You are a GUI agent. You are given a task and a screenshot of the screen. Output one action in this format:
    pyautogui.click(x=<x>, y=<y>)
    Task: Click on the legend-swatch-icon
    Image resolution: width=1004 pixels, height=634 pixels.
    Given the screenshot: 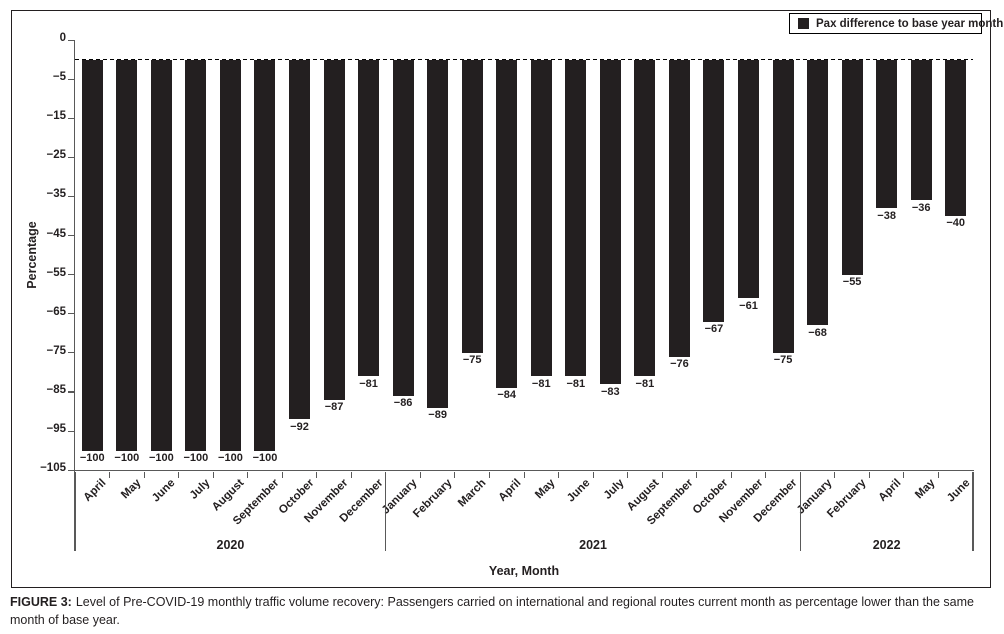 What is the action you would take?
    pyautogui.click(x=803, y=23)
    